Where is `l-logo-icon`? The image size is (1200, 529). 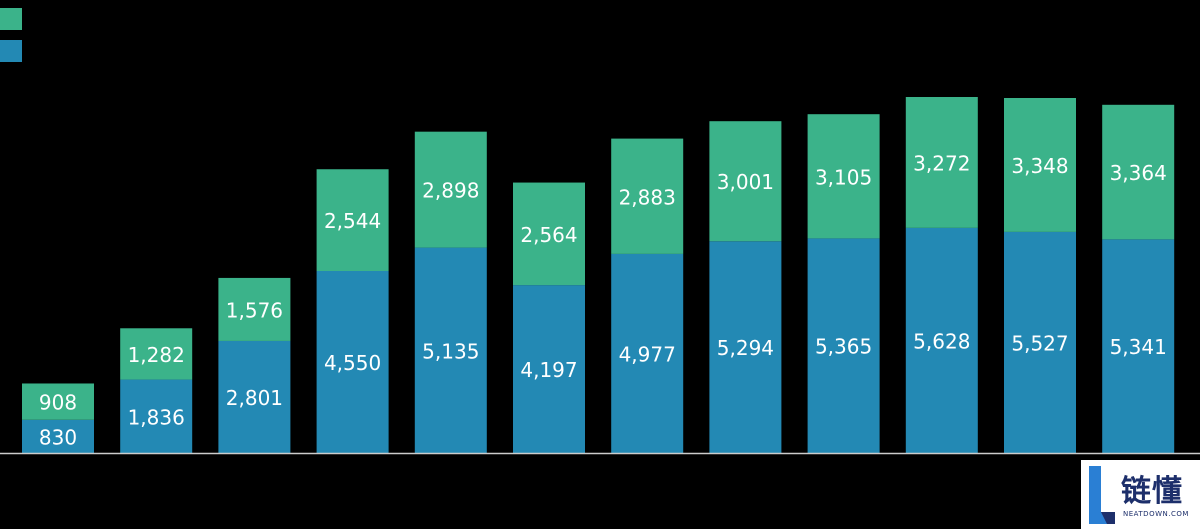 l-logo-icon is located at coordinates (1102, 495).